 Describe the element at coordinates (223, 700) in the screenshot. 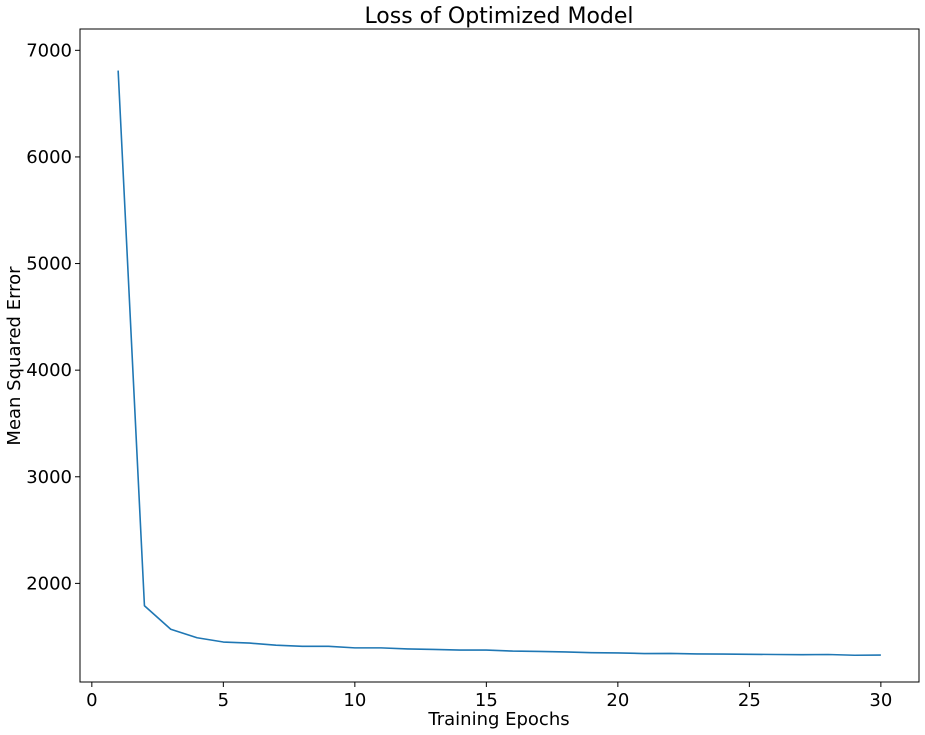

I see `x-tick-label: 5` at that location.